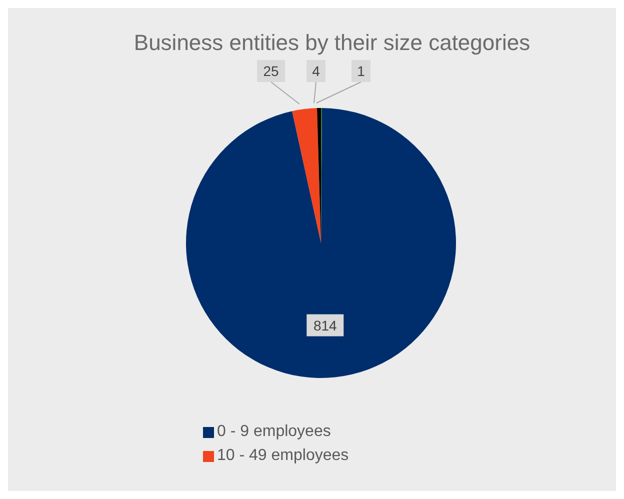  What do you see at coordinates (325, 325) in the screenshot?
I see `data-label: 814` at bounding box center [325, 325].